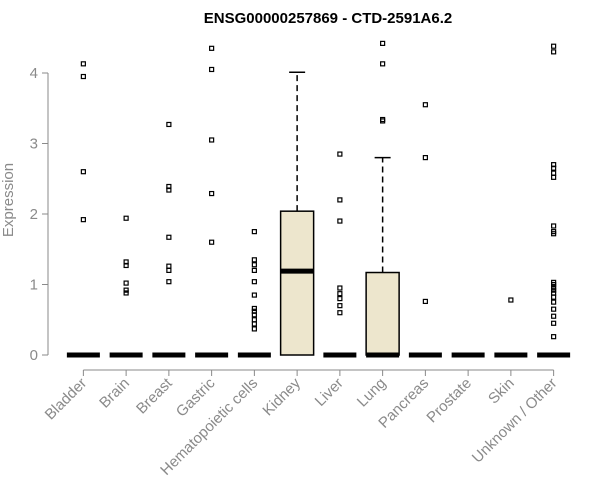 Image resolution: width=600 pixels, height=500 pixels. I want to click on x-tick-label: Prostate, so click(449, 401).